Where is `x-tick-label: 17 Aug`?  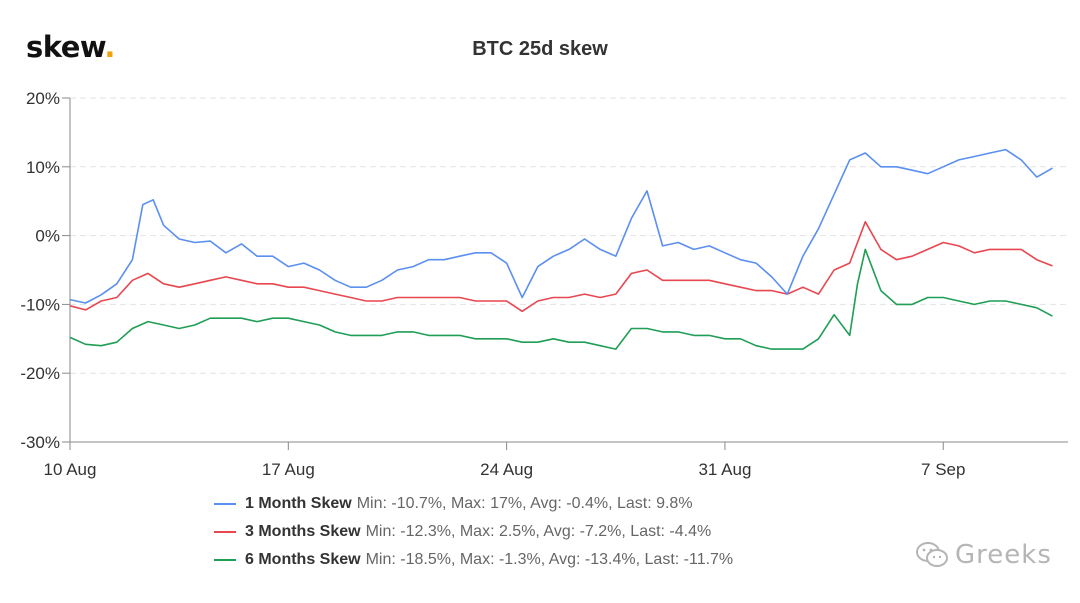
x-tick-label: 17 Aug is located at coordinates (288, 469).